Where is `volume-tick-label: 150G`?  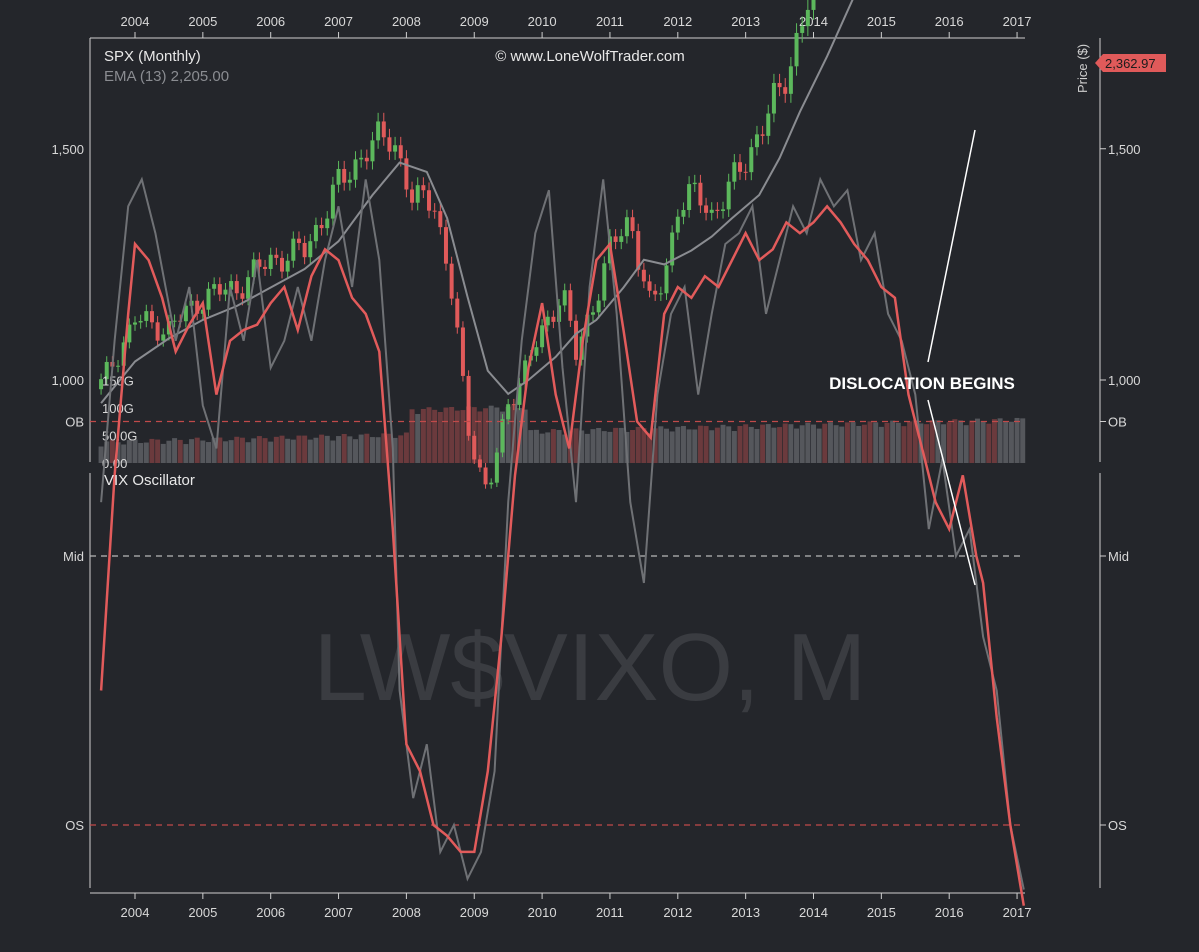 volume-tick-label: 150G is located at coordinates (118, 381).